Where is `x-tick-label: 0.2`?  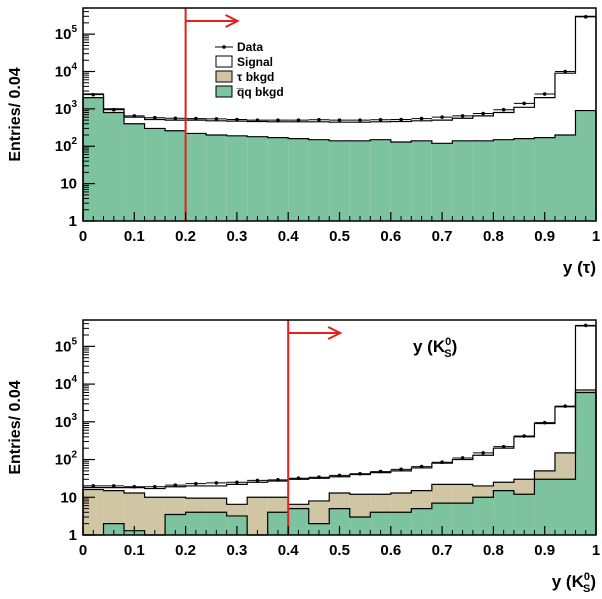
x-tick-label: 0.2 is located at coordinates (185, 550).